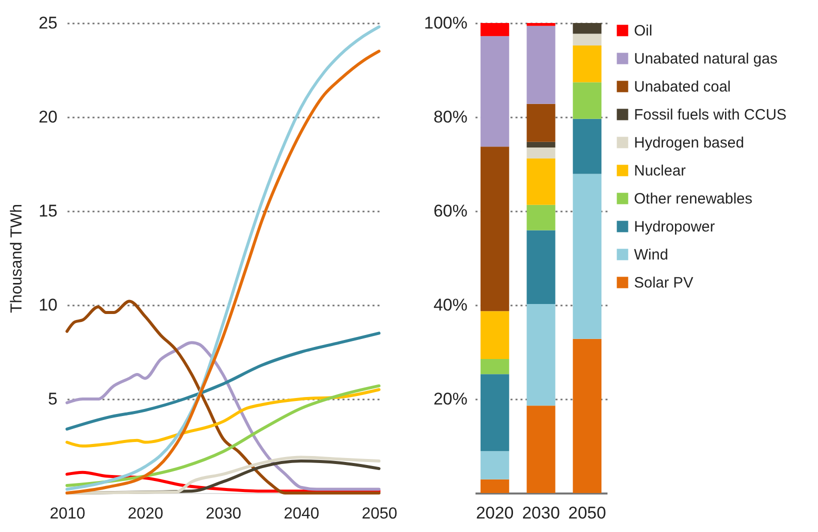  What do you see at coordinates (660, 171) in the screenshot?
I see `legend-label: Nuclear` at bounding box center [660, 171].